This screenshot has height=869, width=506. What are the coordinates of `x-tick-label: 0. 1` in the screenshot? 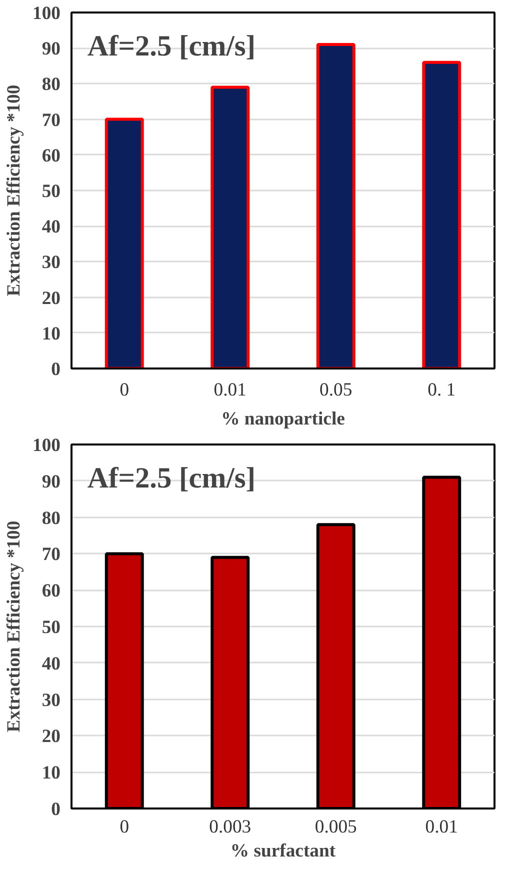 It's located at (442, 390).